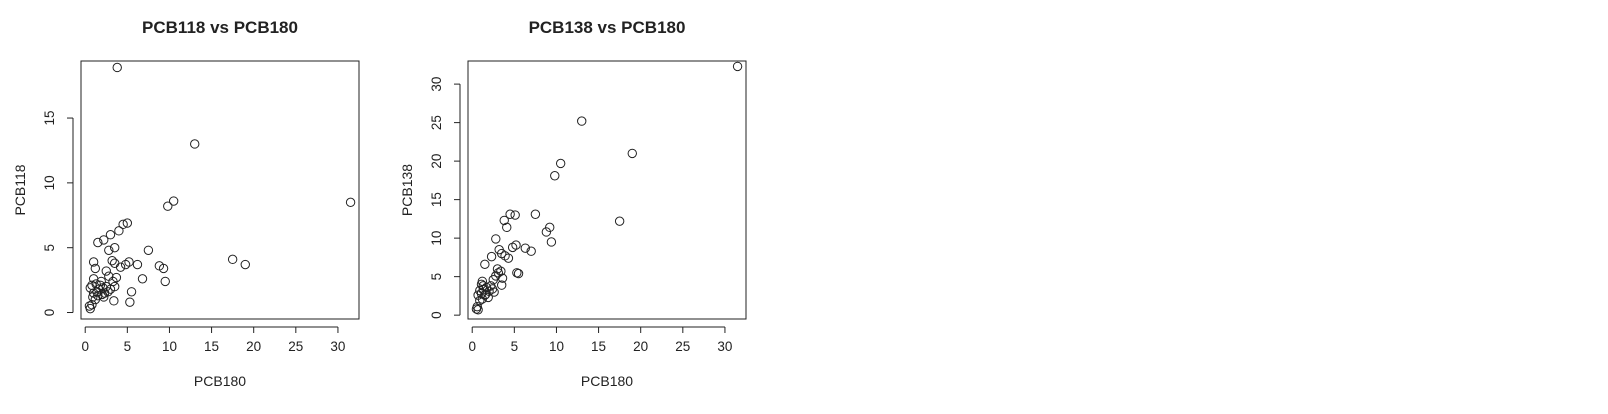 The height and width of the screenshot is (414, 1608). I want to click on y-tick-label: 30, so click(436, 84).